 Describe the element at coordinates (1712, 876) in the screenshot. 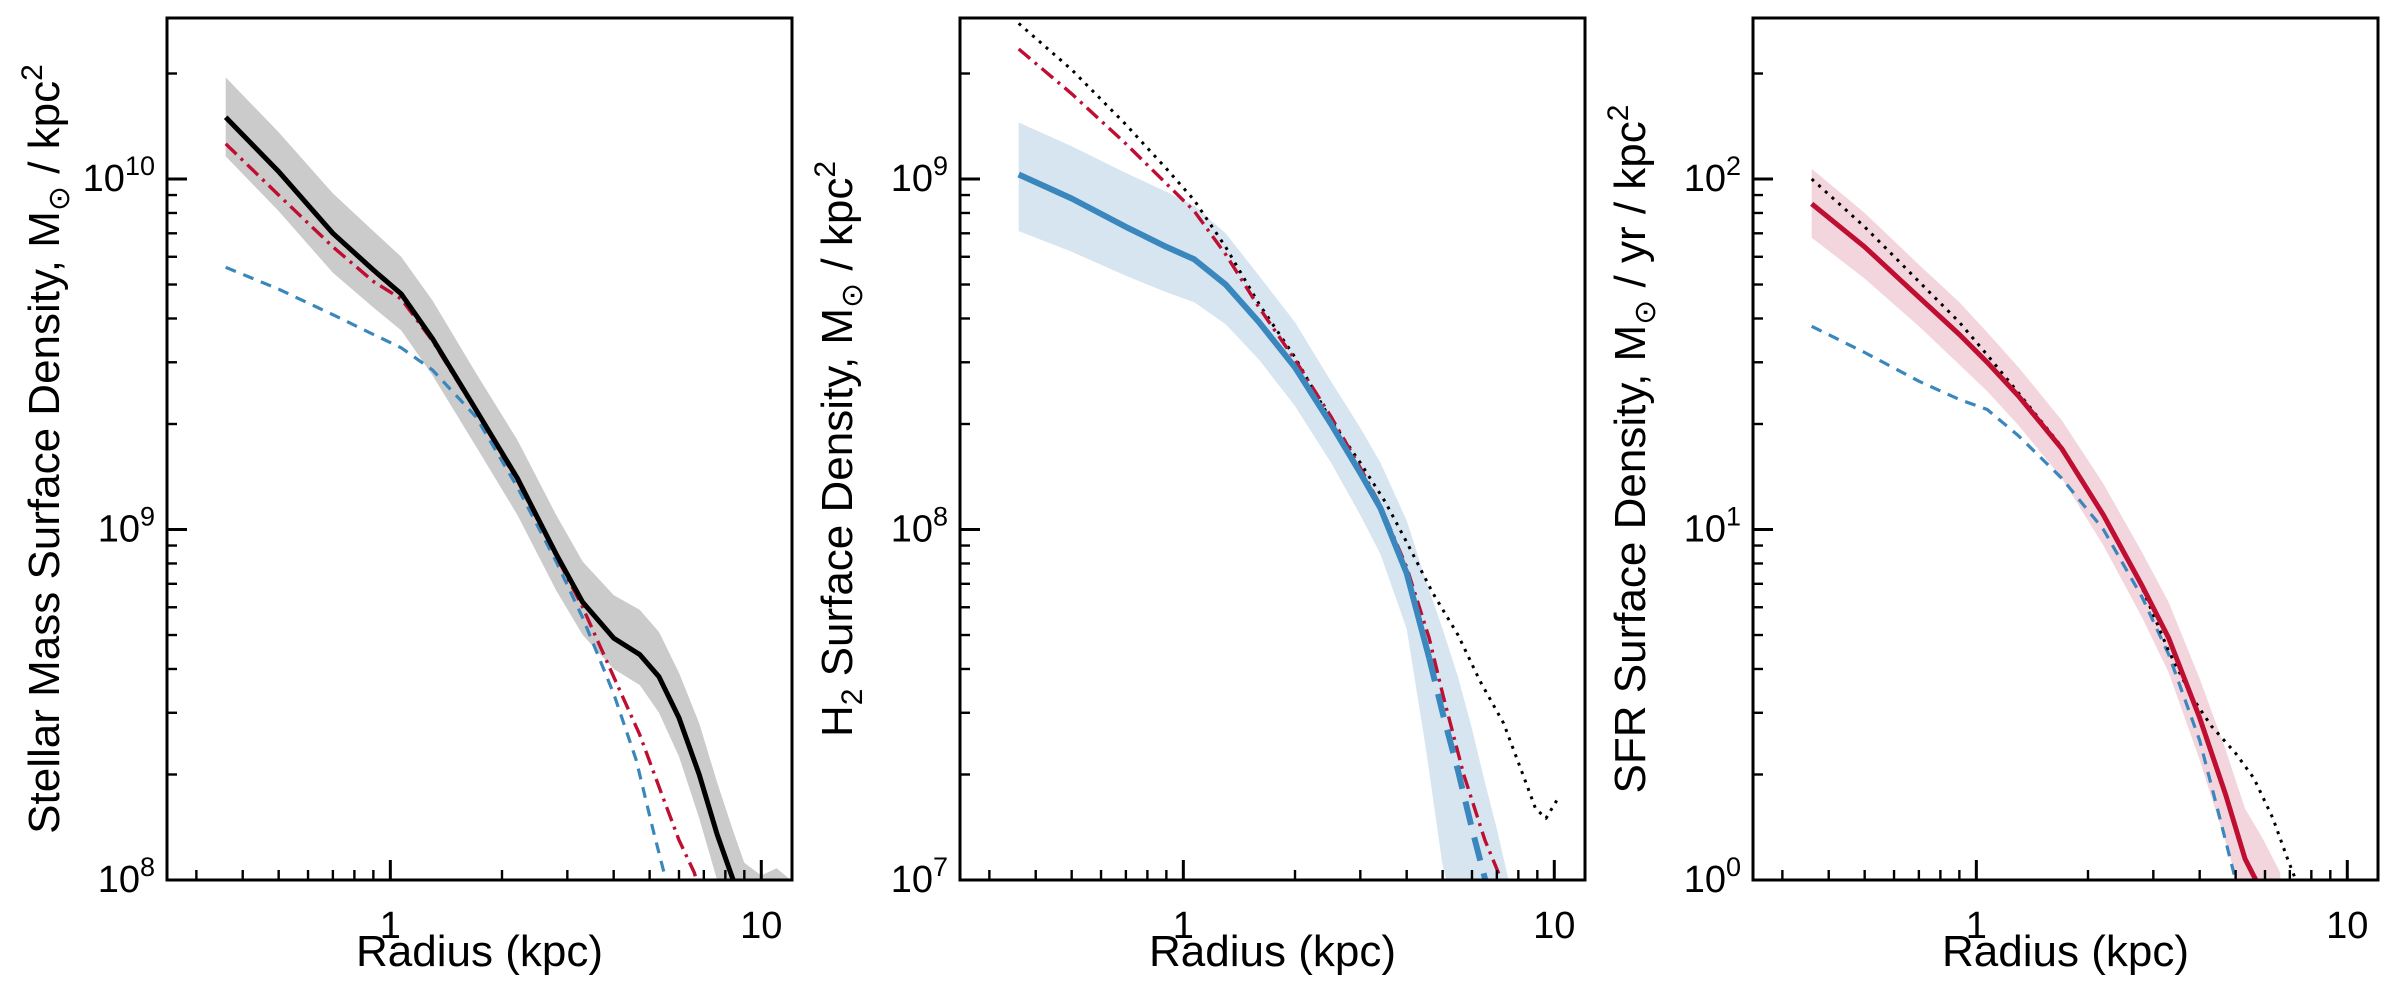

I see `y-tick-label: 10⁰` at that location.